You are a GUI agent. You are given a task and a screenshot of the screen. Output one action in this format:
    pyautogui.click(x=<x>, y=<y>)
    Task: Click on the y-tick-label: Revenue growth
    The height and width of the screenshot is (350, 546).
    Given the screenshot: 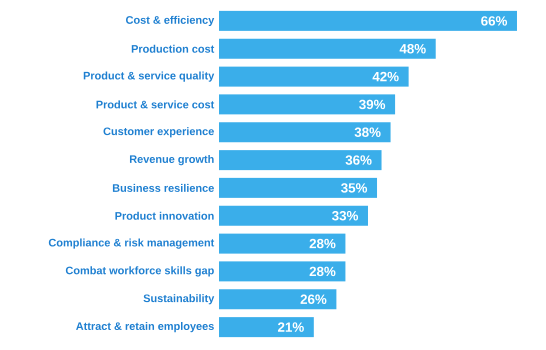 What is the action you would take?
    pyautogui.click(x=172, y=160)
    